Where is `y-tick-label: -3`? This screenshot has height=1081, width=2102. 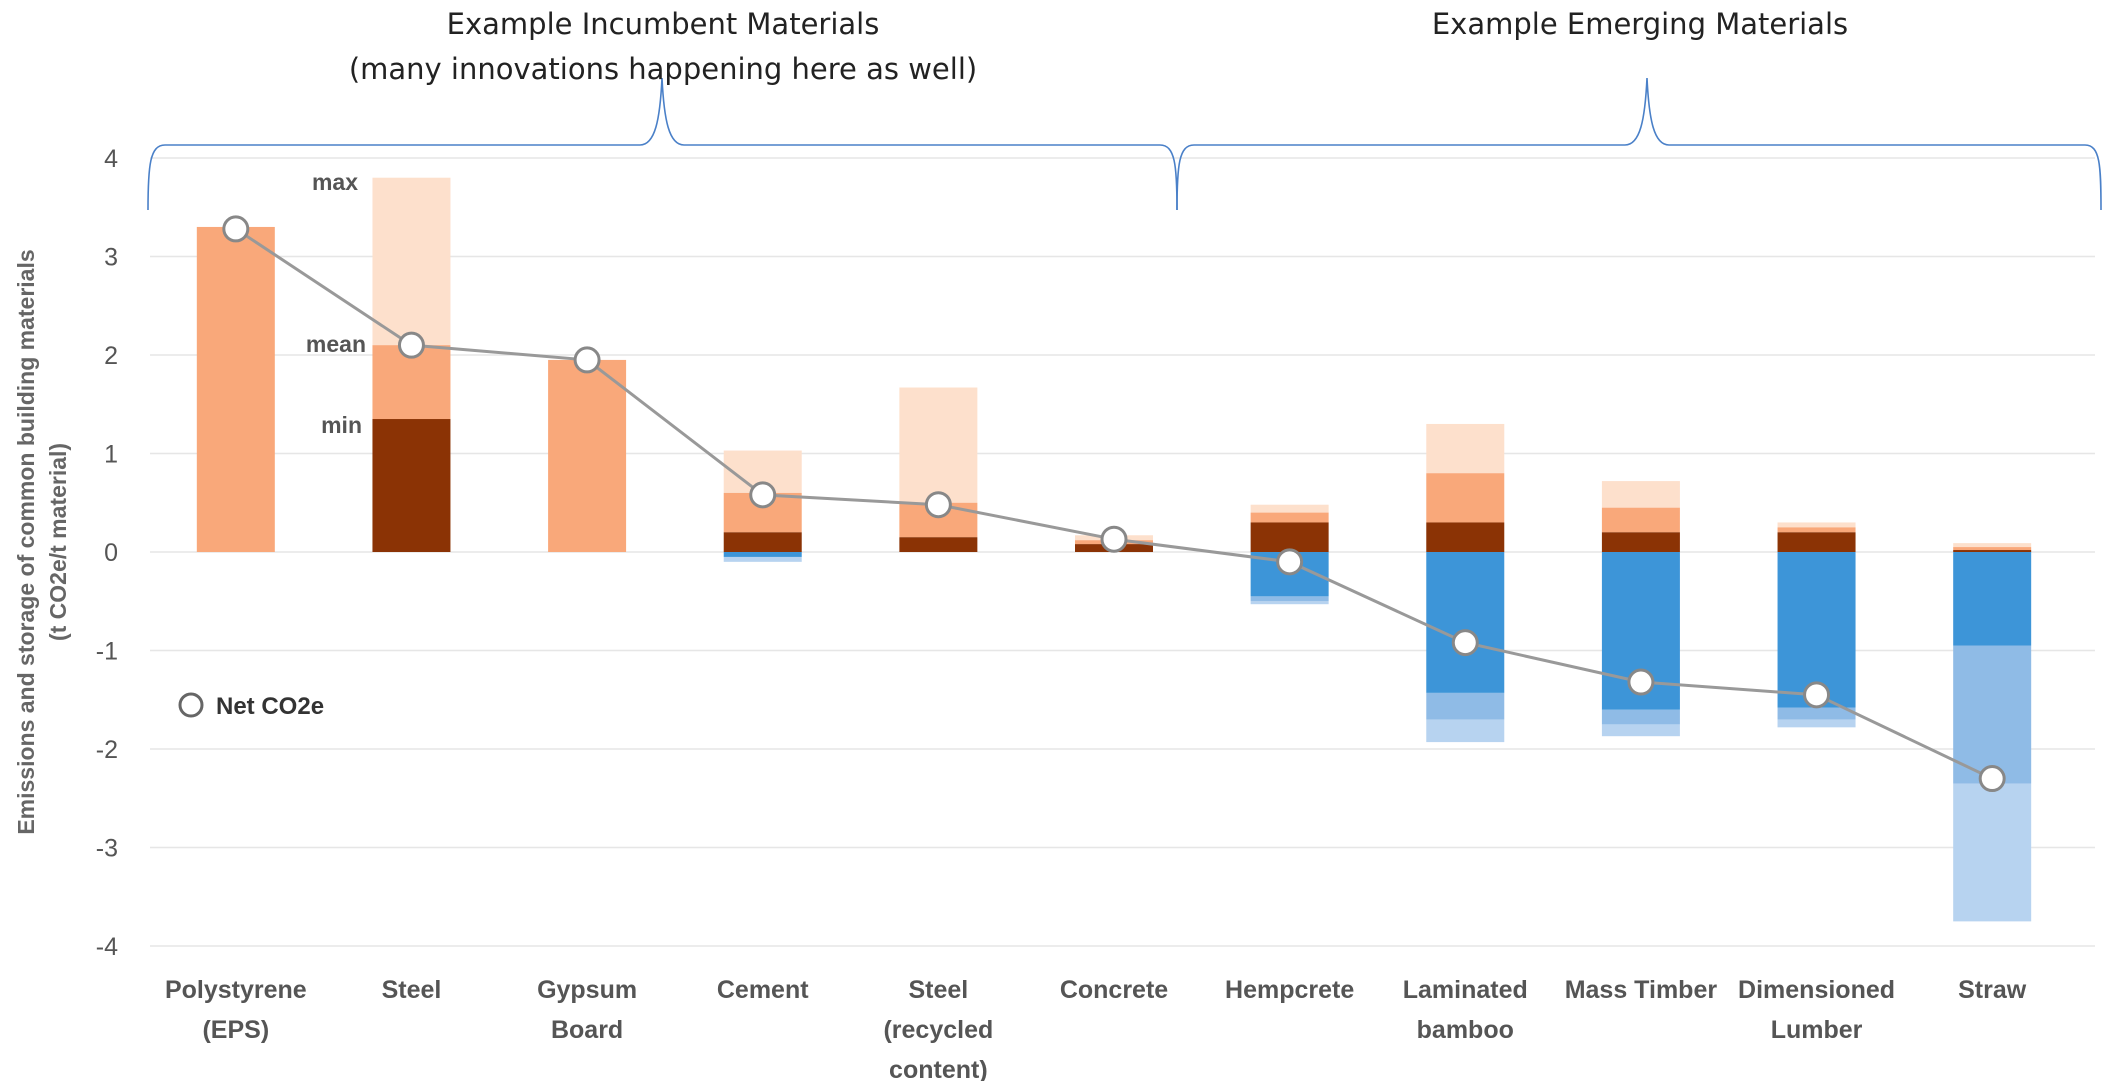 y-tick-label: -3 is located at coordinates (107, 849).